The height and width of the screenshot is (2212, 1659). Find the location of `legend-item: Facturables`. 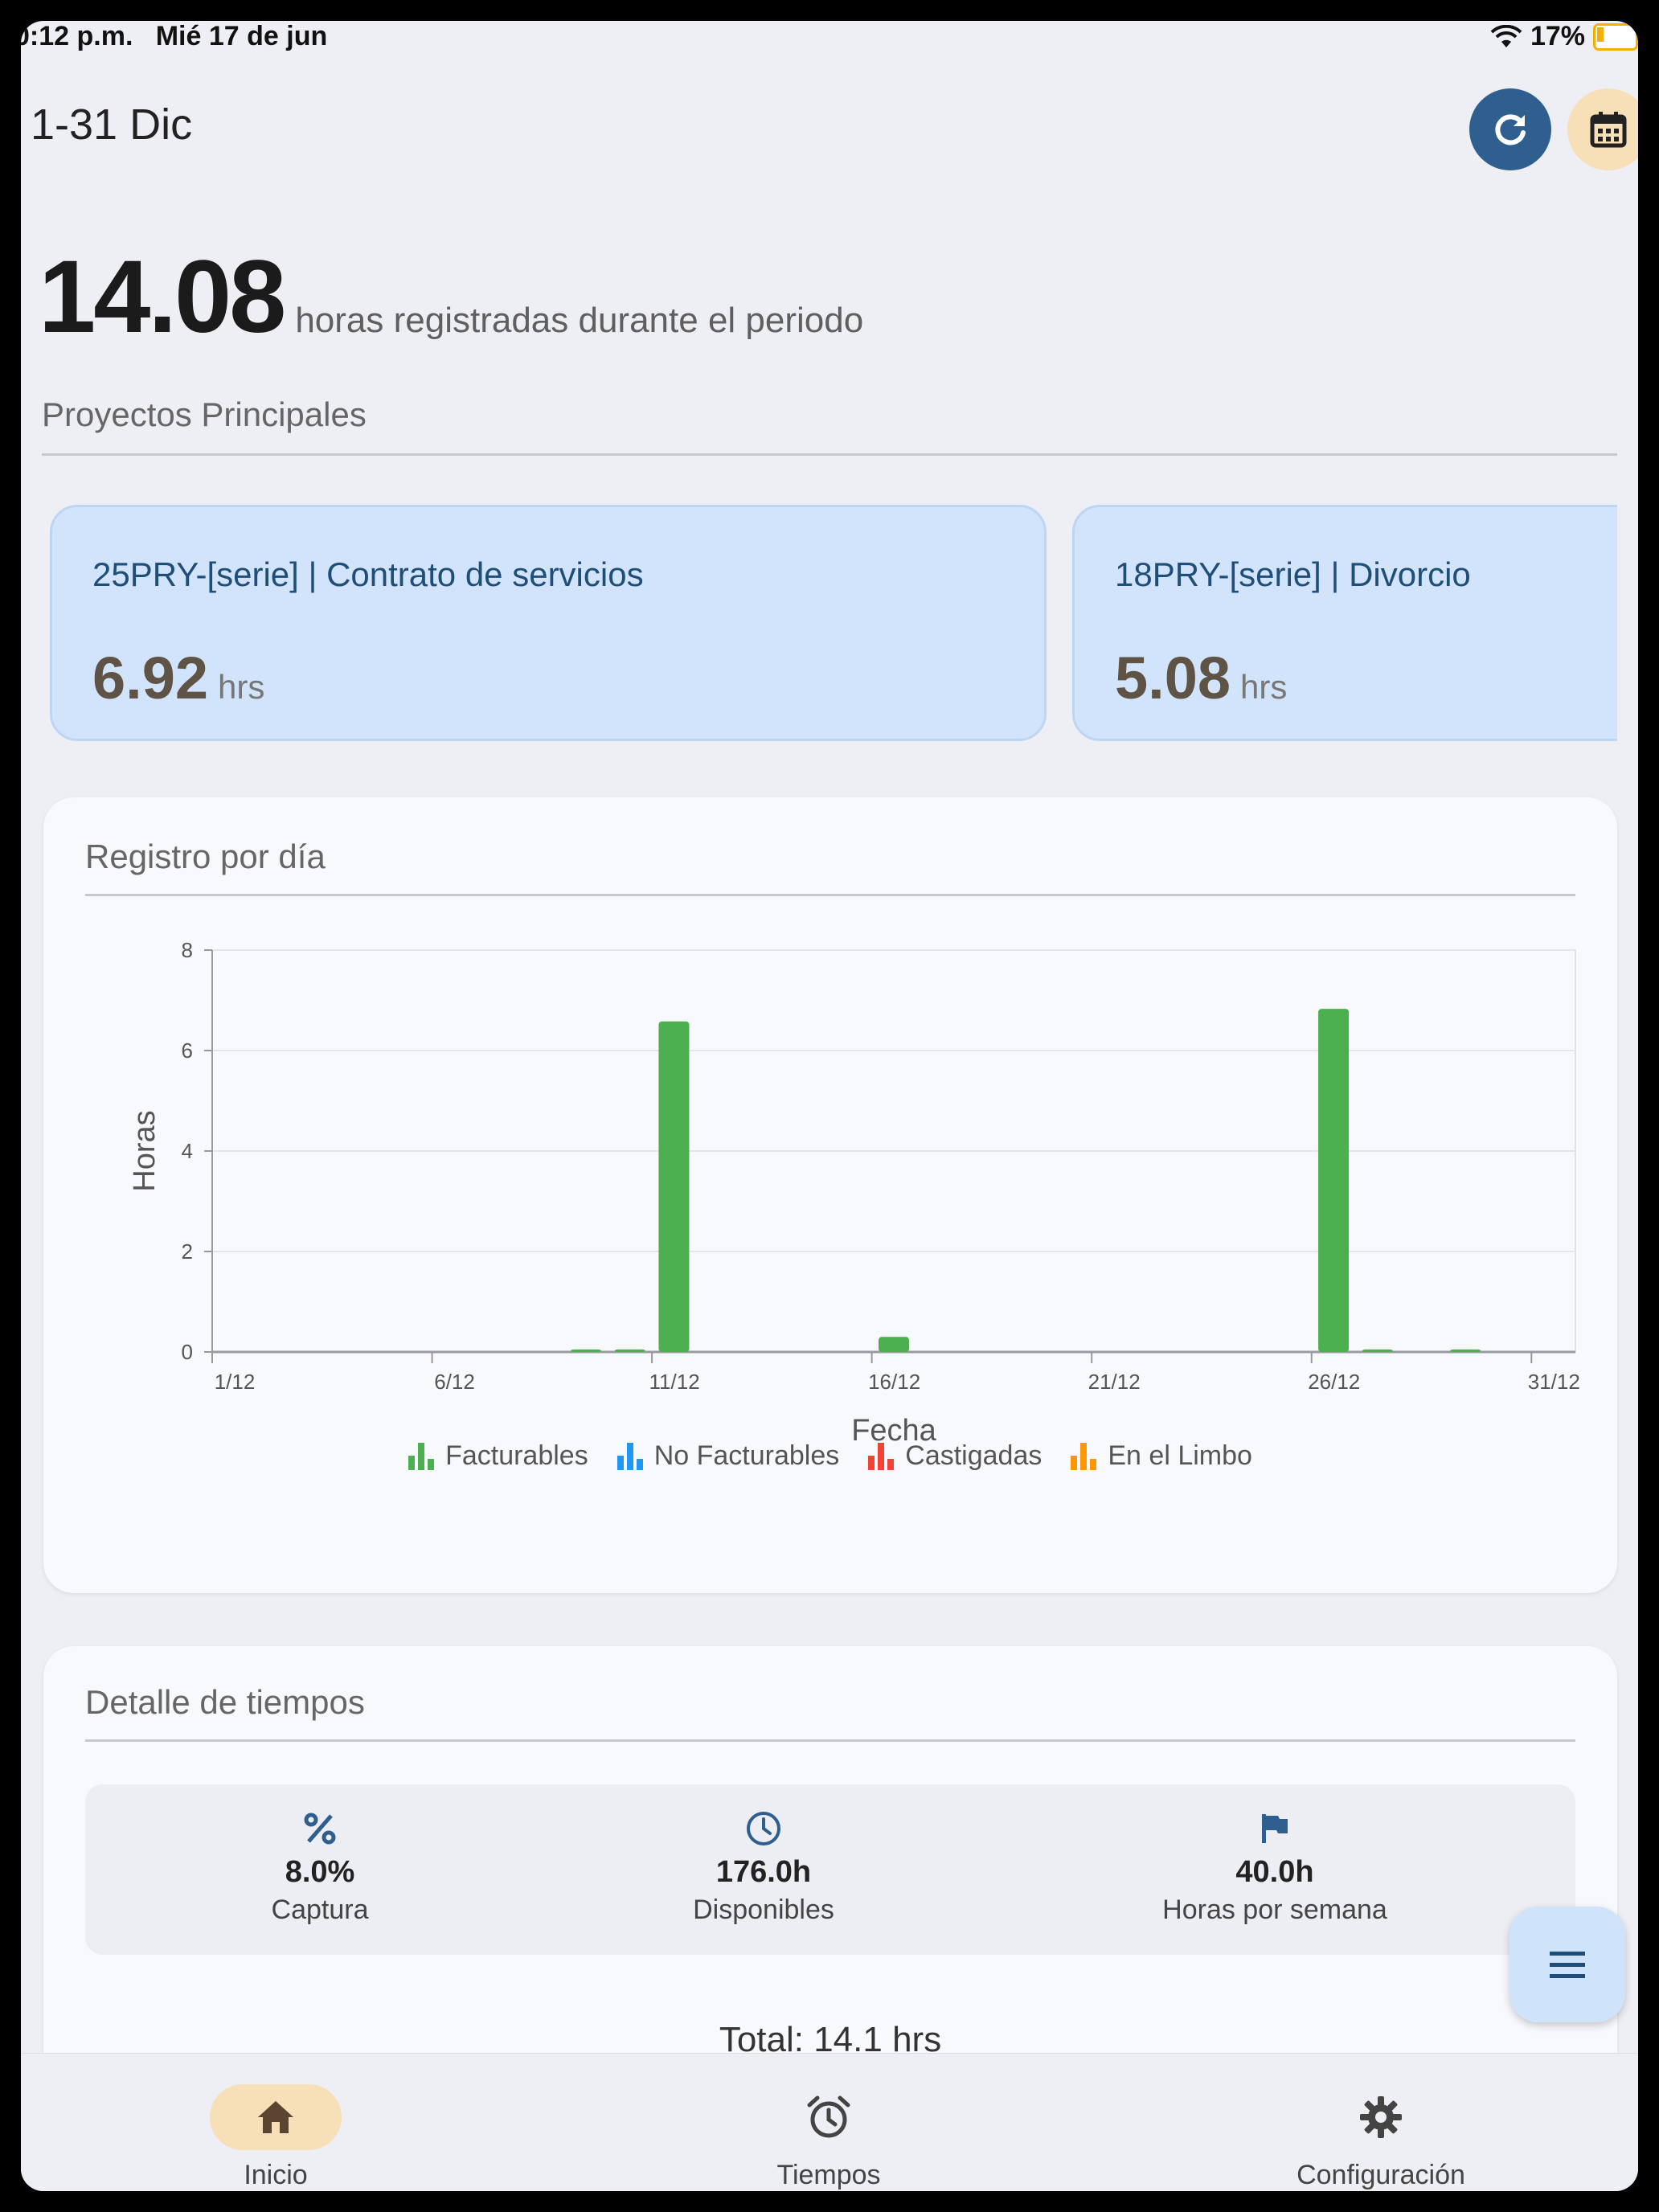

legend-item: Facturables is located at coordinates (498, 1456).